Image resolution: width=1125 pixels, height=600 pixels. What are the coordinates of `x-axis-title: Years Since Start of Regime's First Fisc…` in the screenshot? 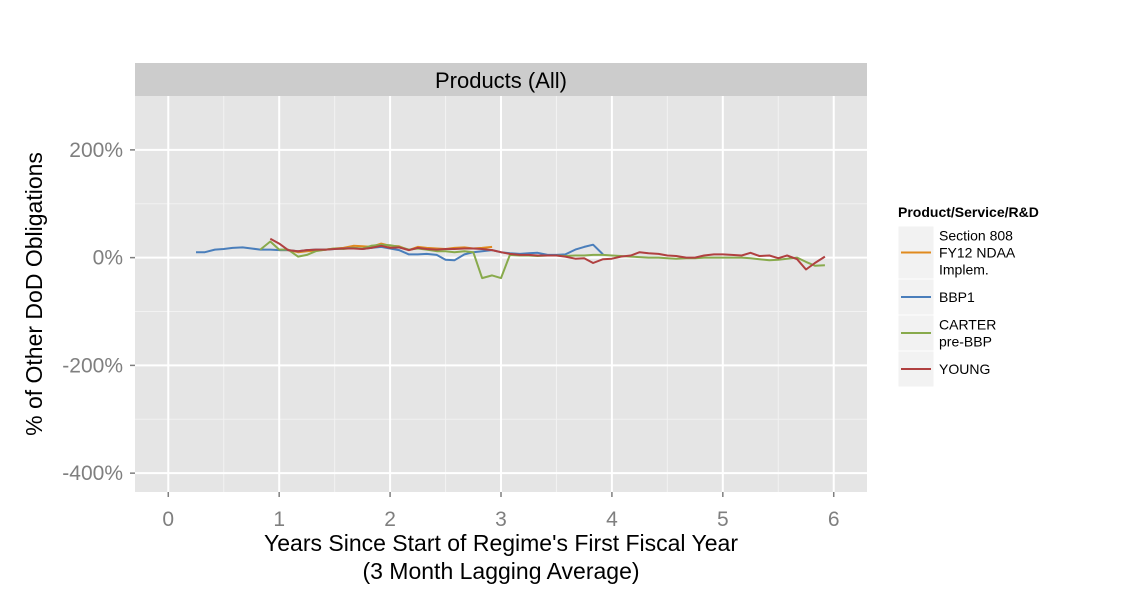 It's located at (501, 543).